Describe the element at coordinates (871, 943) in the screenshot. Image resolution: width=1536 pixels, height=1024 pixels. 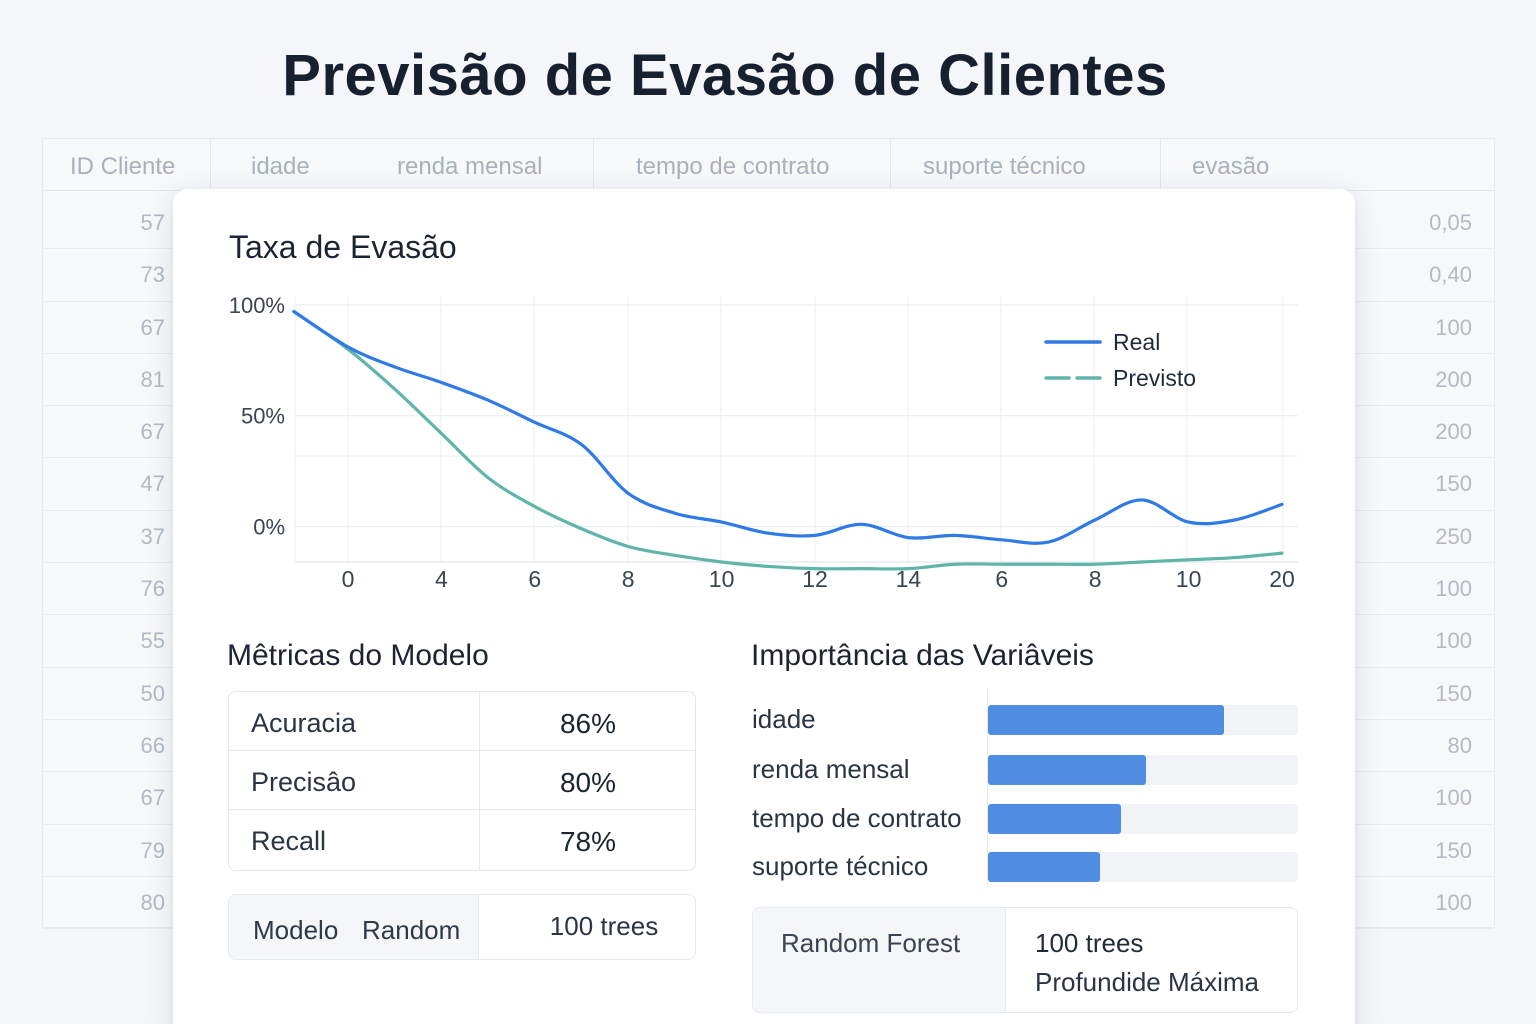
I see `rf-model-name: Random Forest` at that location.